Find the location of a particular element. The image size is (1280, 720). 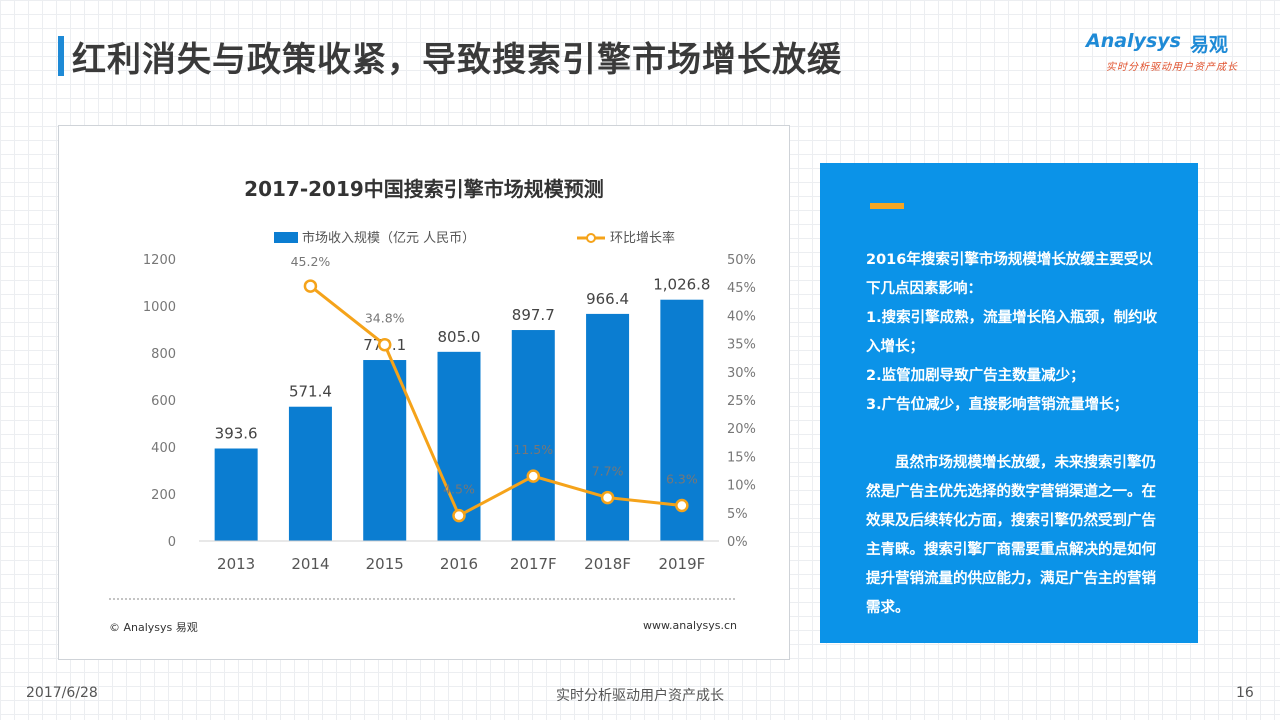

x-tick-label: 2017F is located at coordinates (533, 564).